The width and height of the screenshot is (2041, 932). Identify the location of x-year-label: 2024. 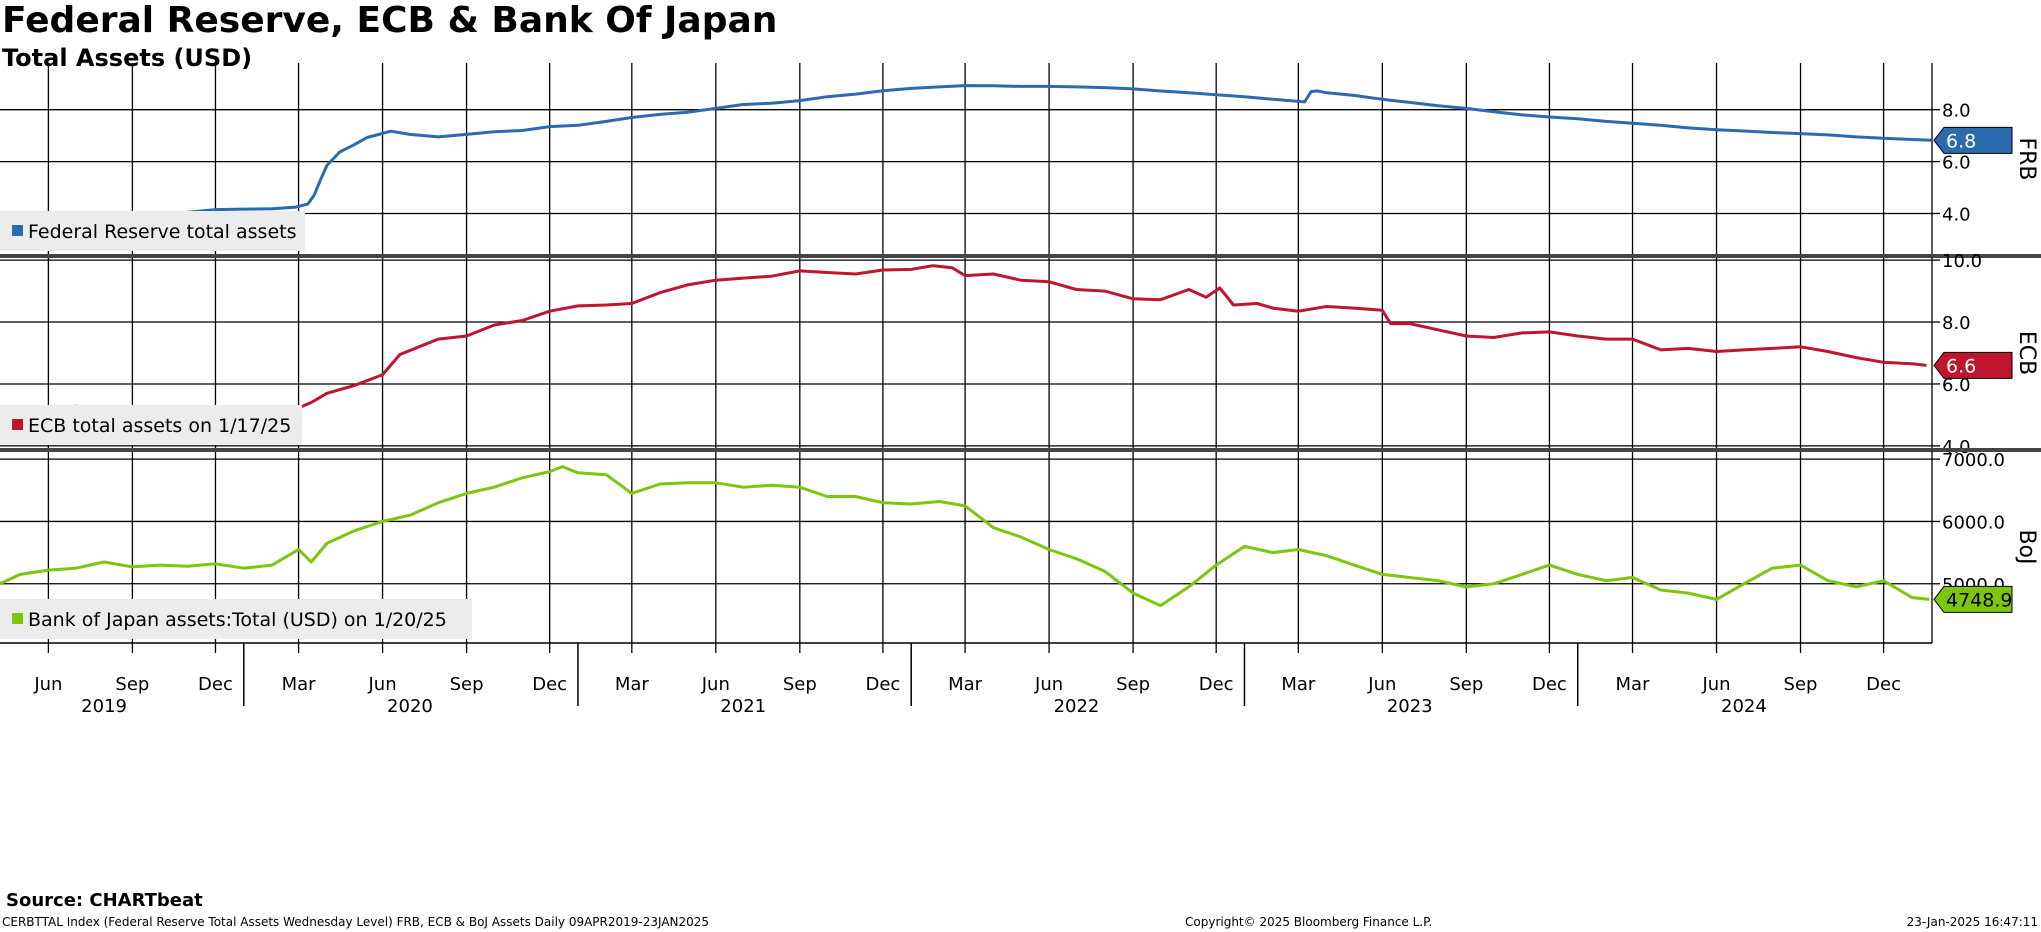
(1744, 706).